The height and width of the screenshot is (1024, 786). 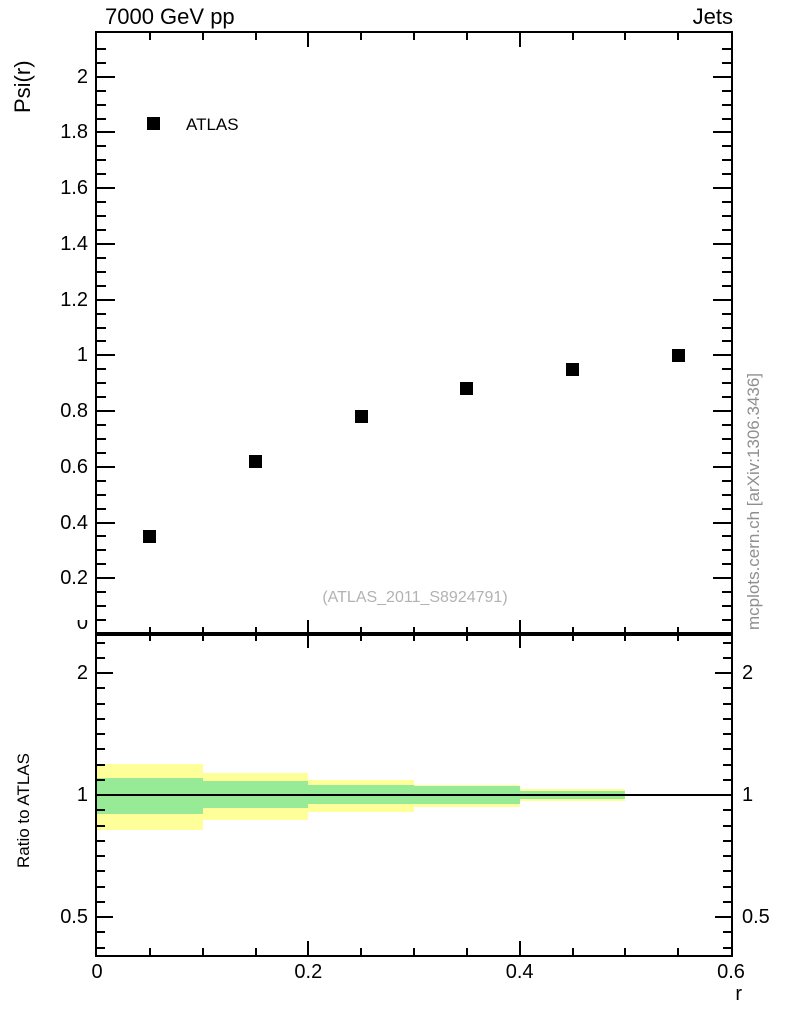 I want to click on watermark: (ATLAS_2011_S8924791), so click(x=415, y=597).